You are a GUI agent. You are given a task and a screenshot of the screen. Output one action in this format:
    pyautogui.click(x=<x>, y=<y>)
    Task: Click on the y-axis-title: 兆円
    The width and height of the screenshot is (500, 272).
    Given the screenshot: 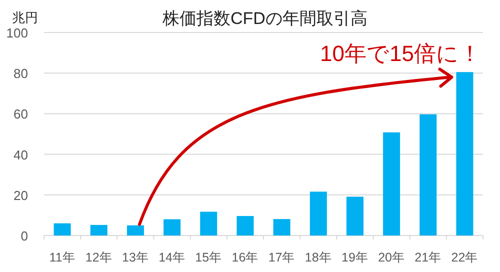 What is the action you would take?
    pyautogui.click(x=25, y=17)
    